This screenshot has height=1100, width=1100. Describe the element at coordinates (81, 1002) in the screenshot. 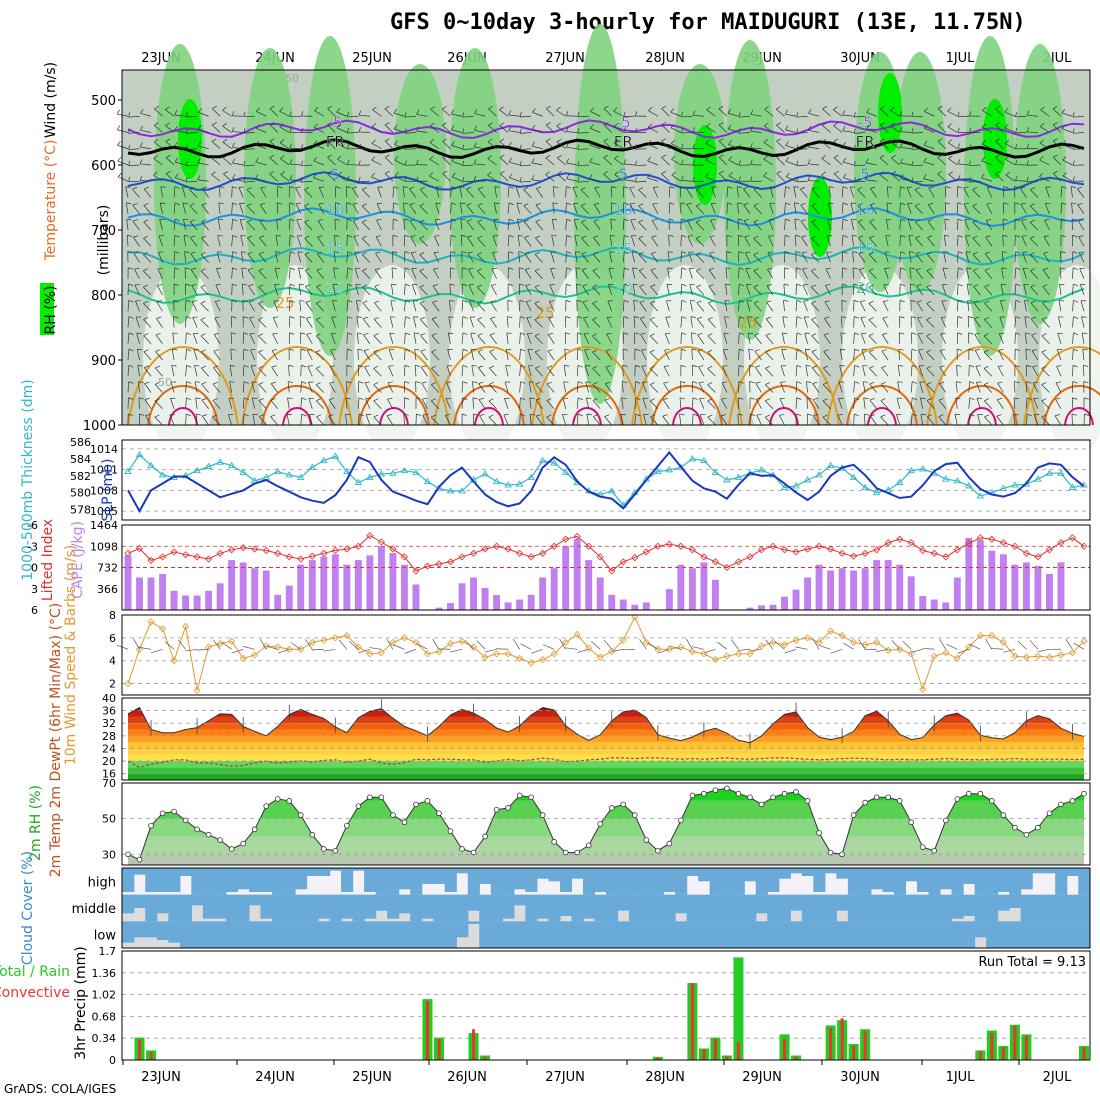

I see `precip-axis-label: 3hr Precip (mm)` at that location.